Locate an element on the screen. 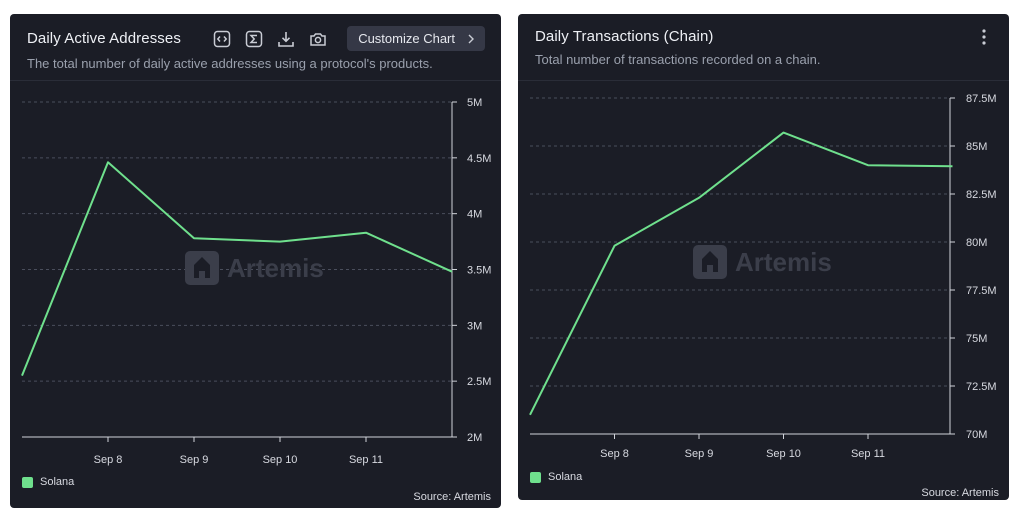 This screenshot has height=514, width=1024. chevron-right-icon is located at coordinates (471, 38).